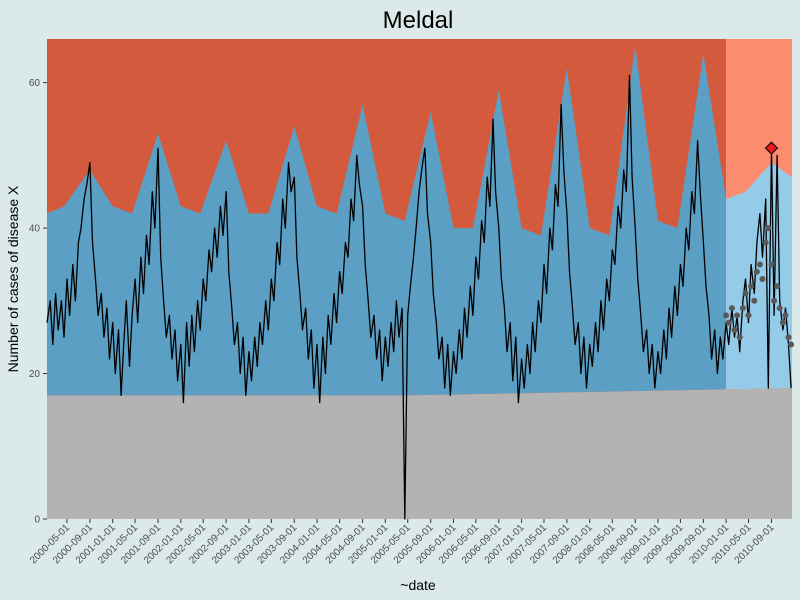  Describe the element at coordinates (418, 585) in the screenshot. I see `x-axis-title: ~date` at that location.